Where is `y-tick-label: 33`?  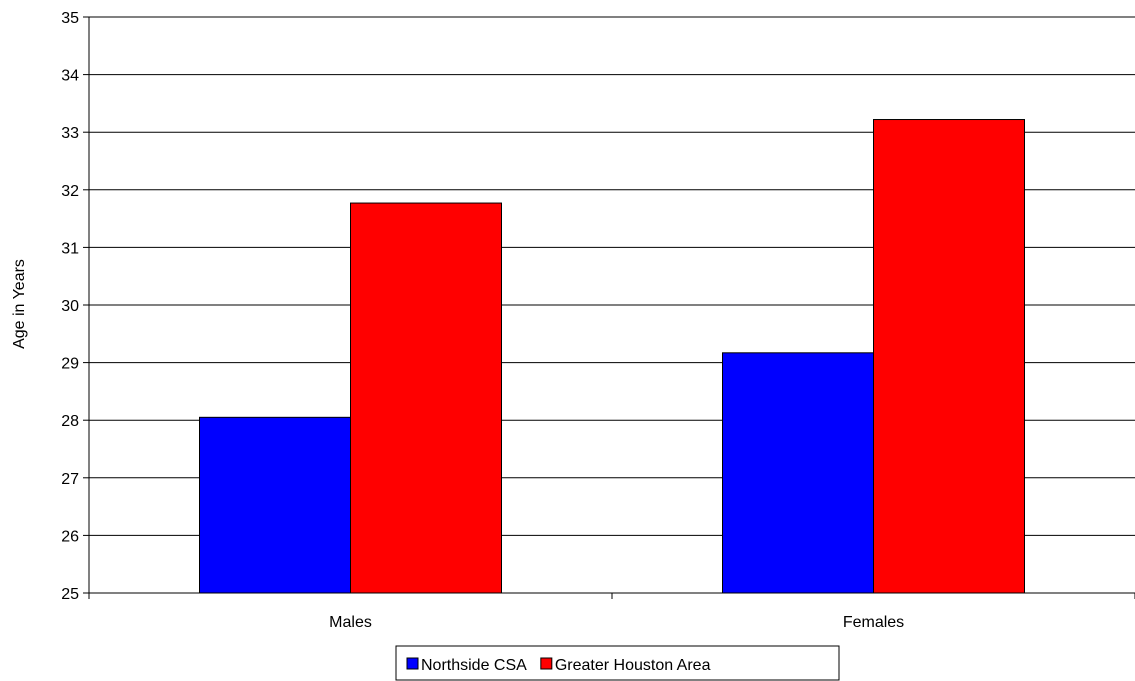
y-tick-label: 33 is located at coordinates (70, 133).